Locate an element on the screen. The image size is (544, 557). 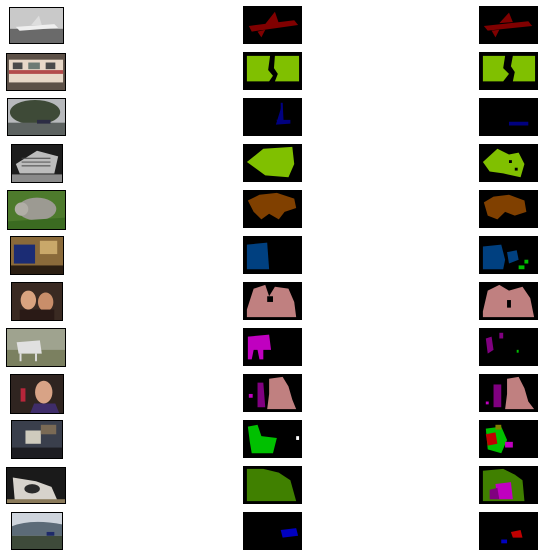
input-image-people is located at coordinates (37, 301).